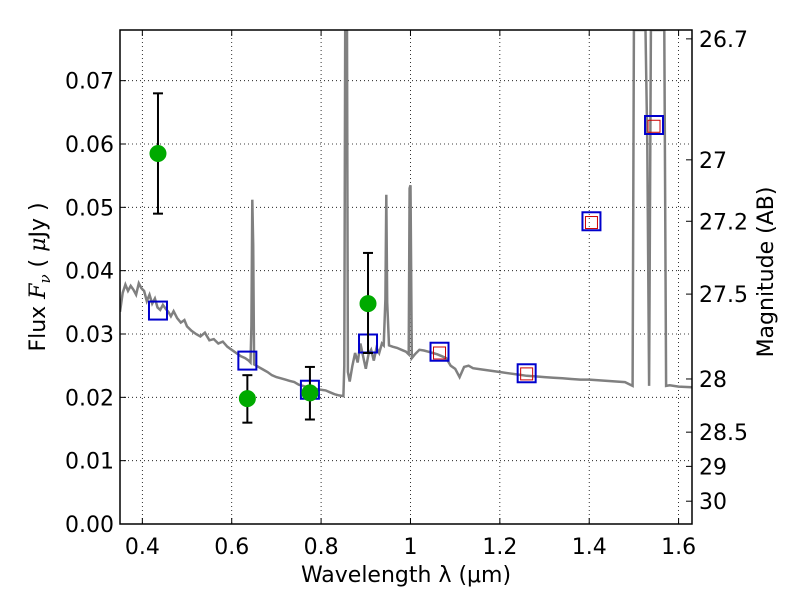  I want to click on x-tick-label: 1.2, so click(499, 547).